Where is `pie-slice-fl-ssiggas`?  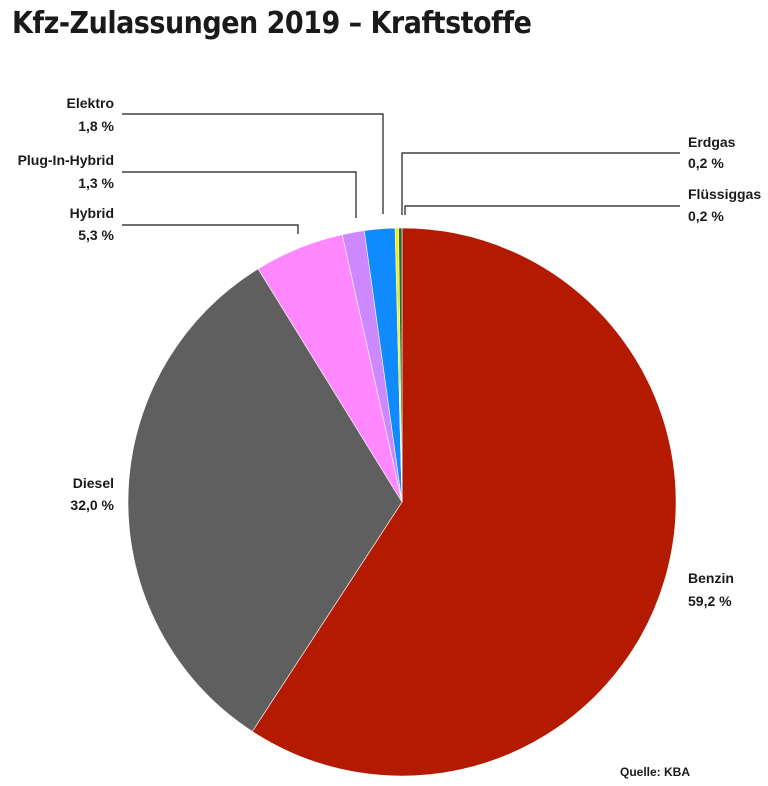
pie-slice-fl-ssiggas is located at coordinates (400, 365).